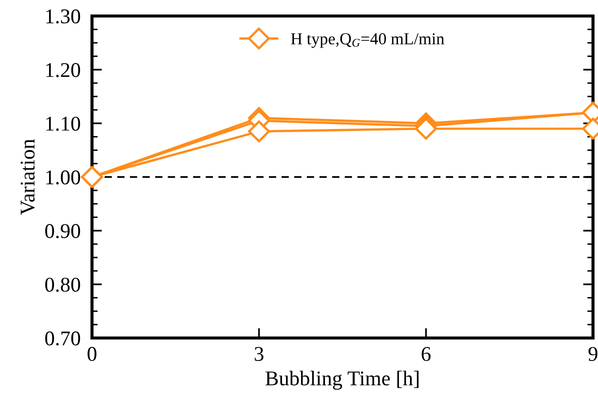  What do you see at coordinates (63, 16) in the screenshot?
I see `y-tick-label: 1.30` at bounding box center [63, 16].